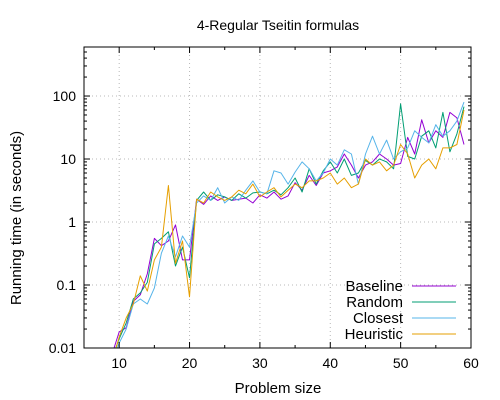 The height and width of the screenshot is (400, 500). What do you see at coordinates (260, 363) in the screenshot?
I see `x-tick-label: 30` at bounding box center [260, 363].